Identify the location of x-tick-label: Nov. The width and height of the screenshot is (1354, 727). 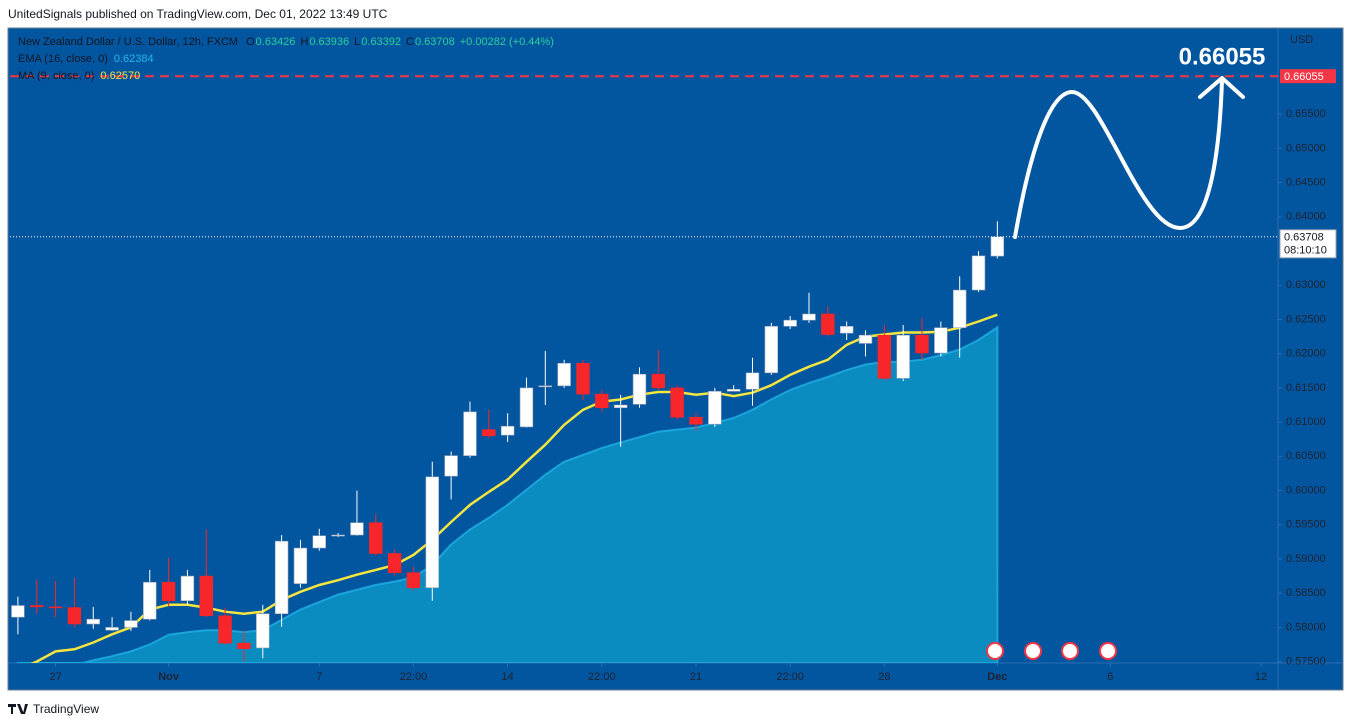
(169, 677).